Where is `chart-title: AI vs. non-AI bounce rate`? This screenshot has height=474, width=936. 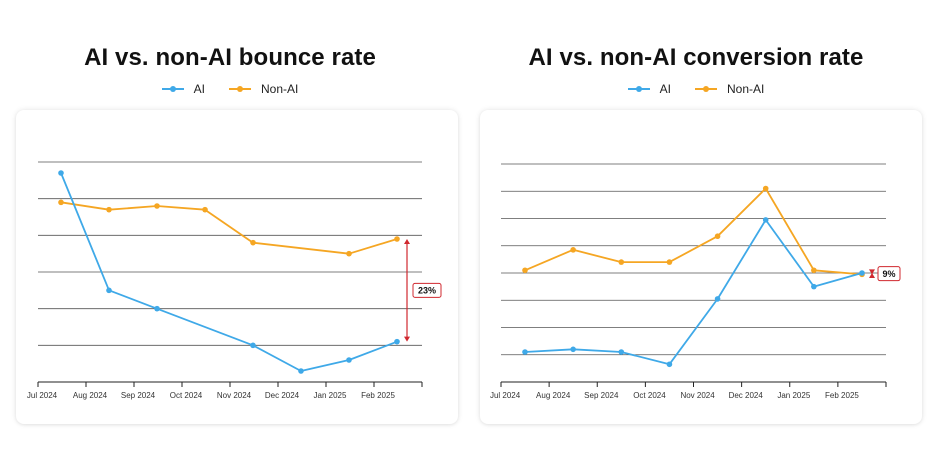
chart-title: AI vs. non-AI bounce rate is located at coordinates (230, 57).